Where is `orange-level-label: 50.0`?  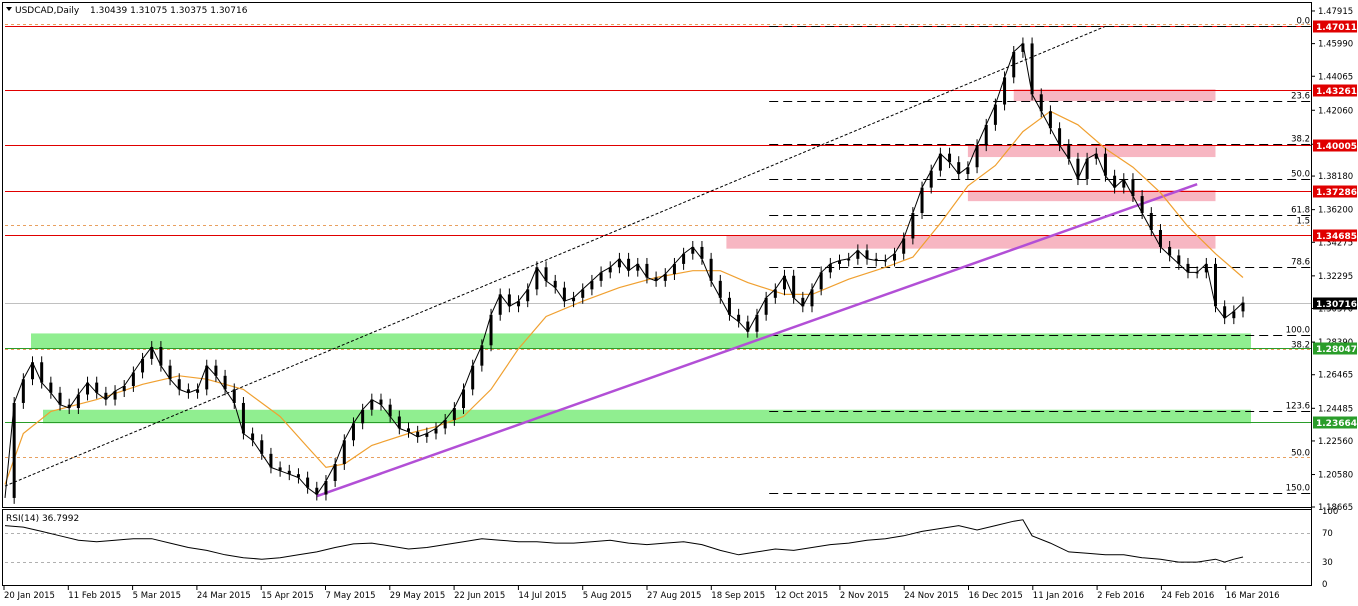 orange-level-label: 50.0 is located at coordinates (1300, 454).